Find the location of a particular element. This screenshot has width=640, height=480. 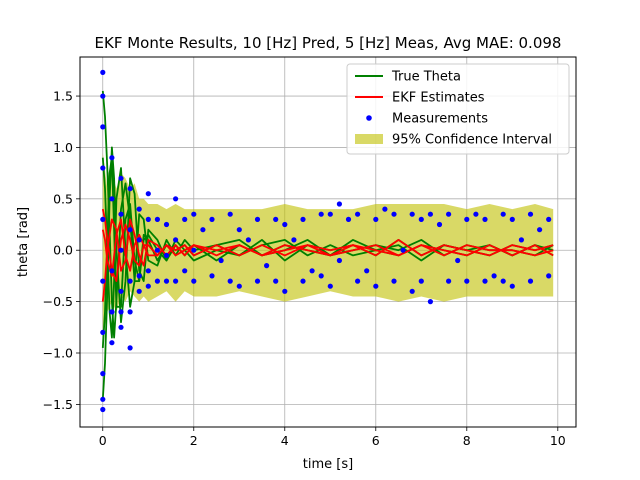

x-axis-label: time [s] is located at coordinates (328, 464).